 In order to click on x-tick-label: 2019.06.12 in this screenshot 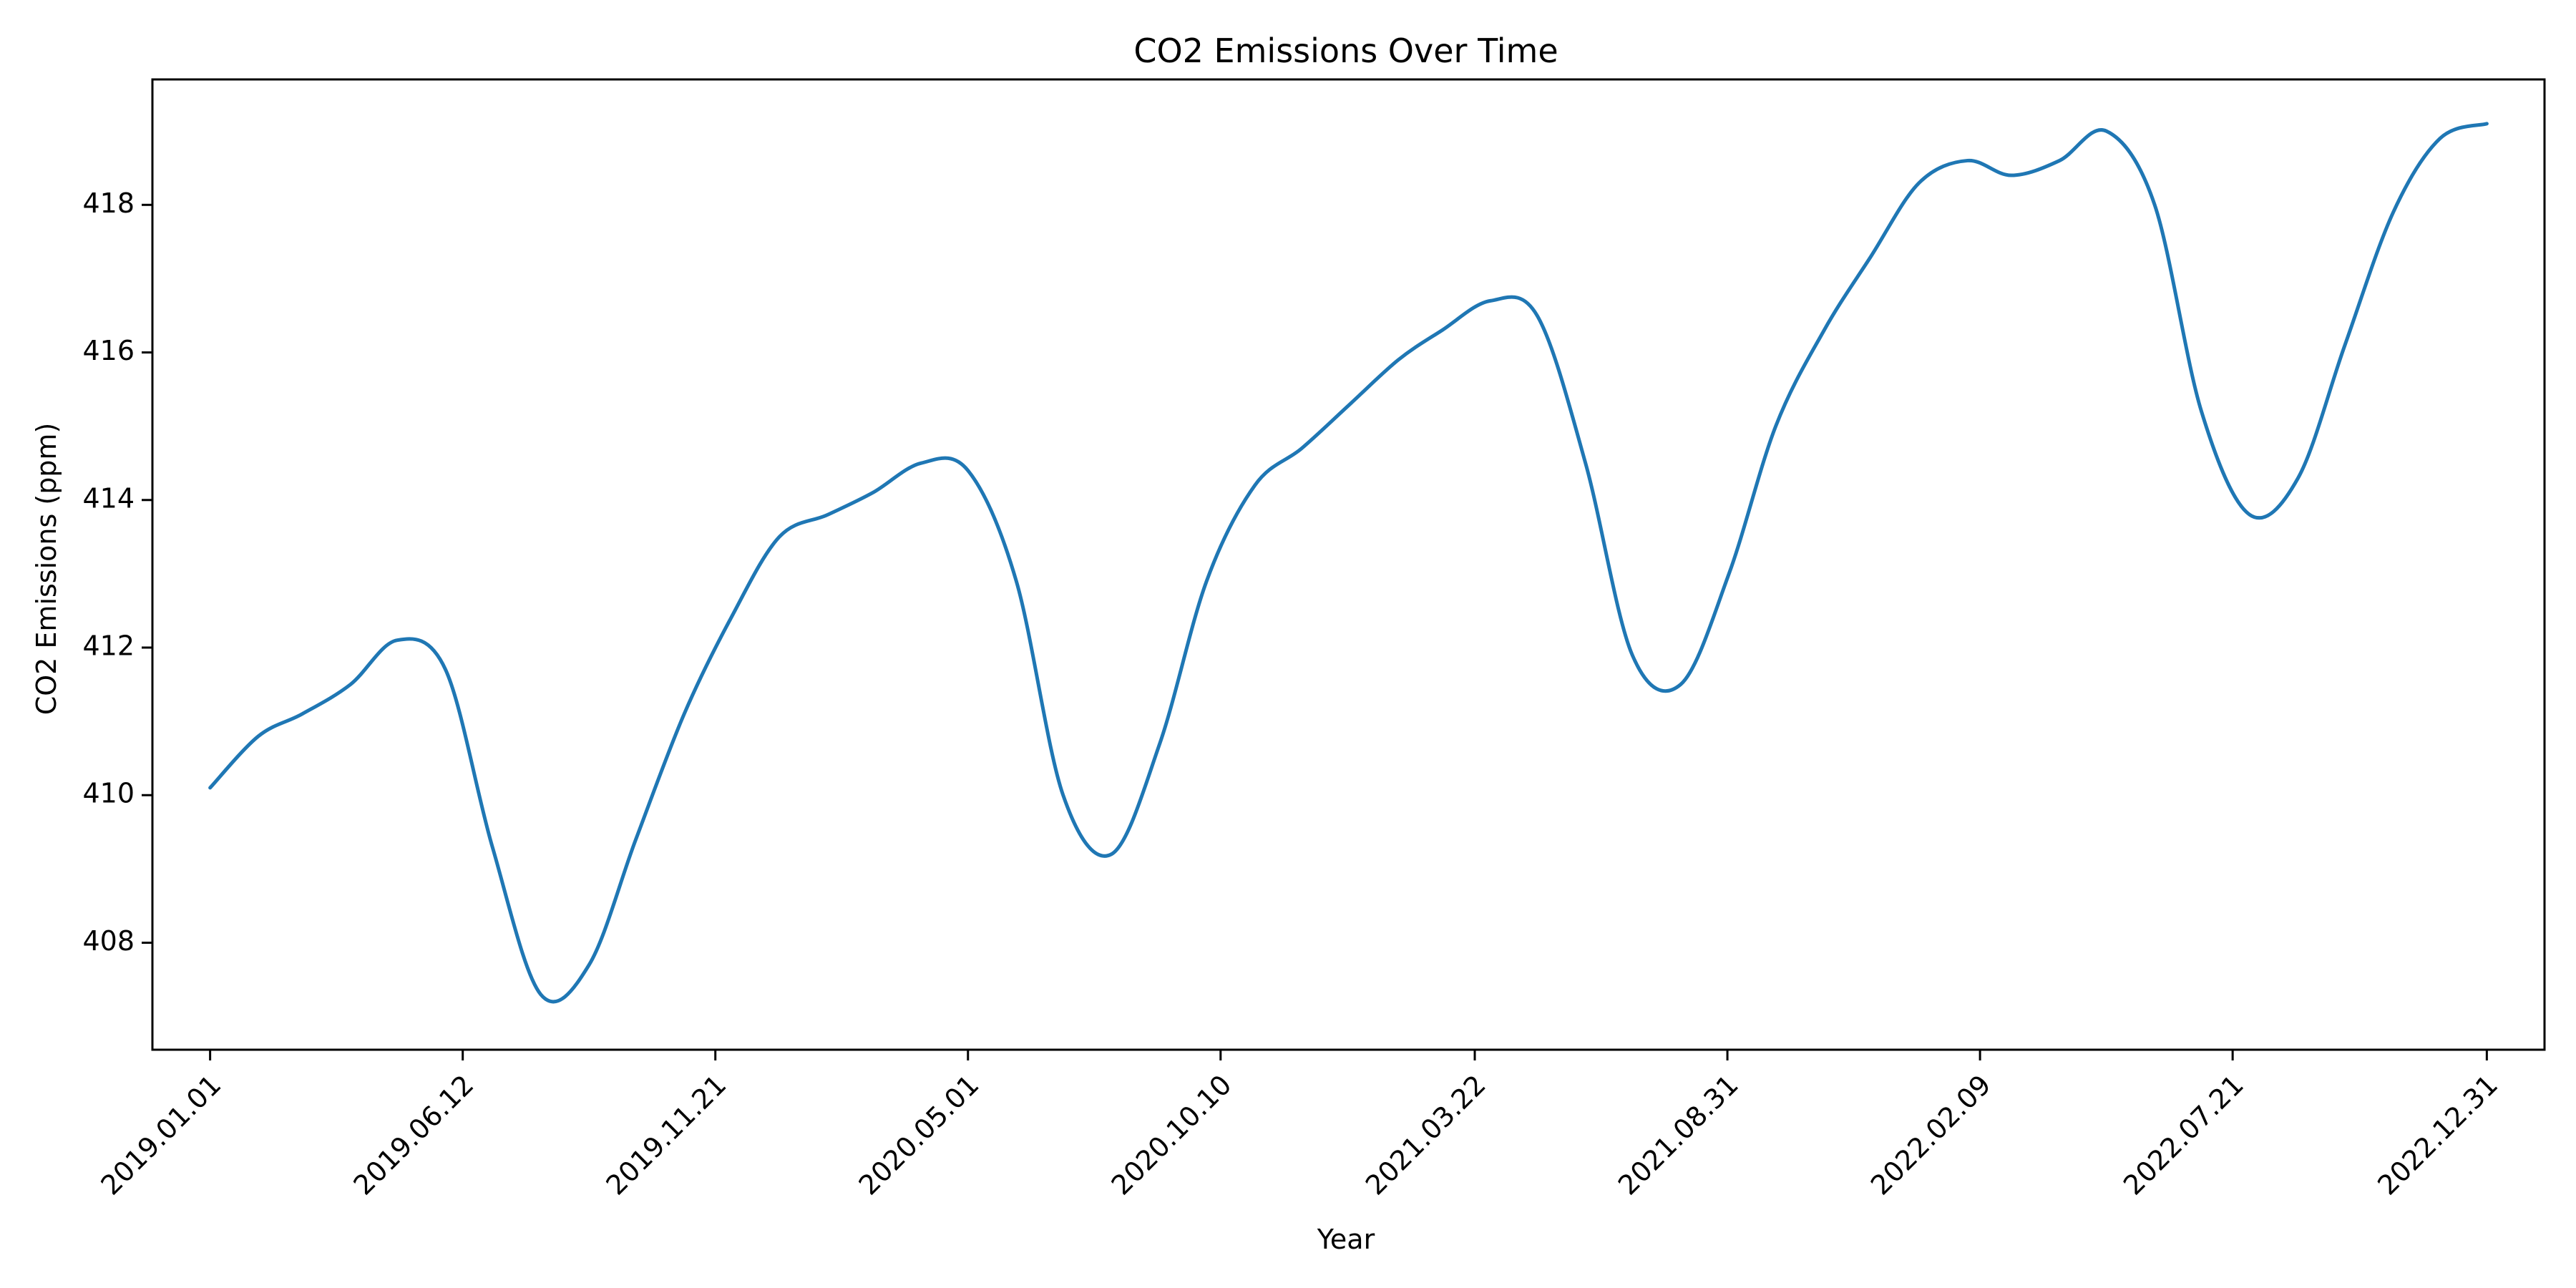, I will do `click(413, 1135)`.